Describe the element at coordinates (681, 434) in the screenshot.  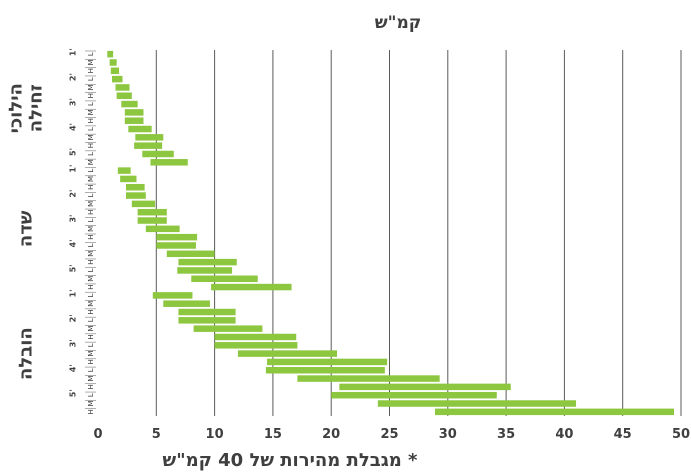
I see `x-tick-label: 50` at that location.